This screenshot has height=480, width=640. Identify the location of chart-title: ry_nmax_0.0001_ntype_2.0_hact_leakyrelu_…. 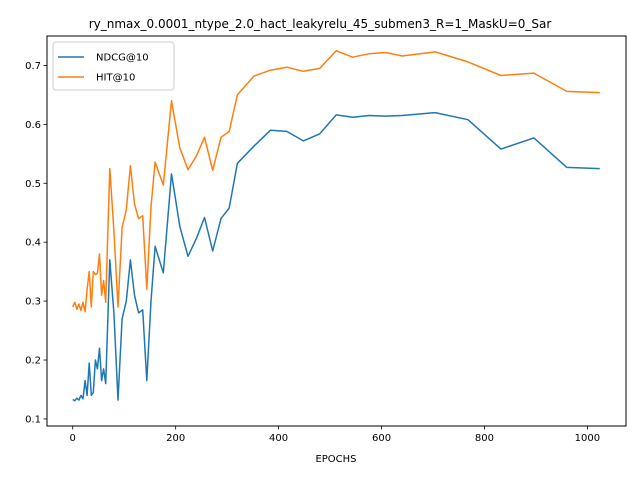
(320, 24).